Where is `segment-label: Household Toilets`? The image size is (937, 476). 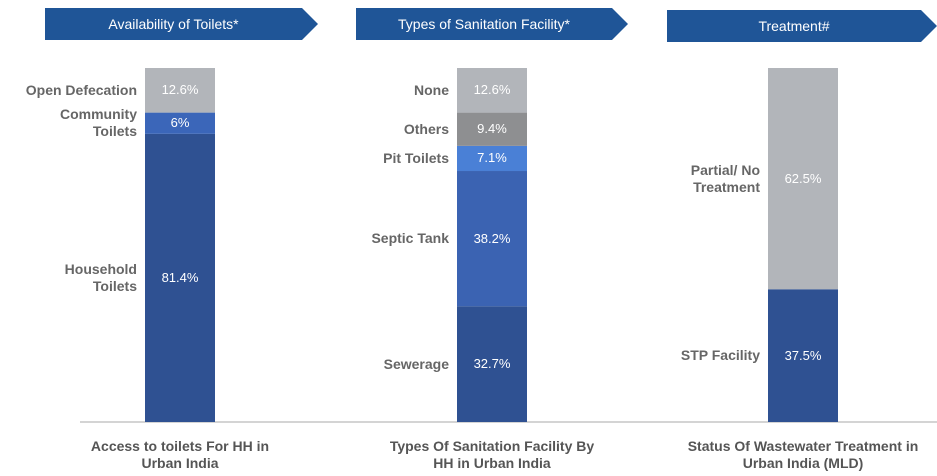
segment-label: Household Toilets is located at coordinates (100, 277).